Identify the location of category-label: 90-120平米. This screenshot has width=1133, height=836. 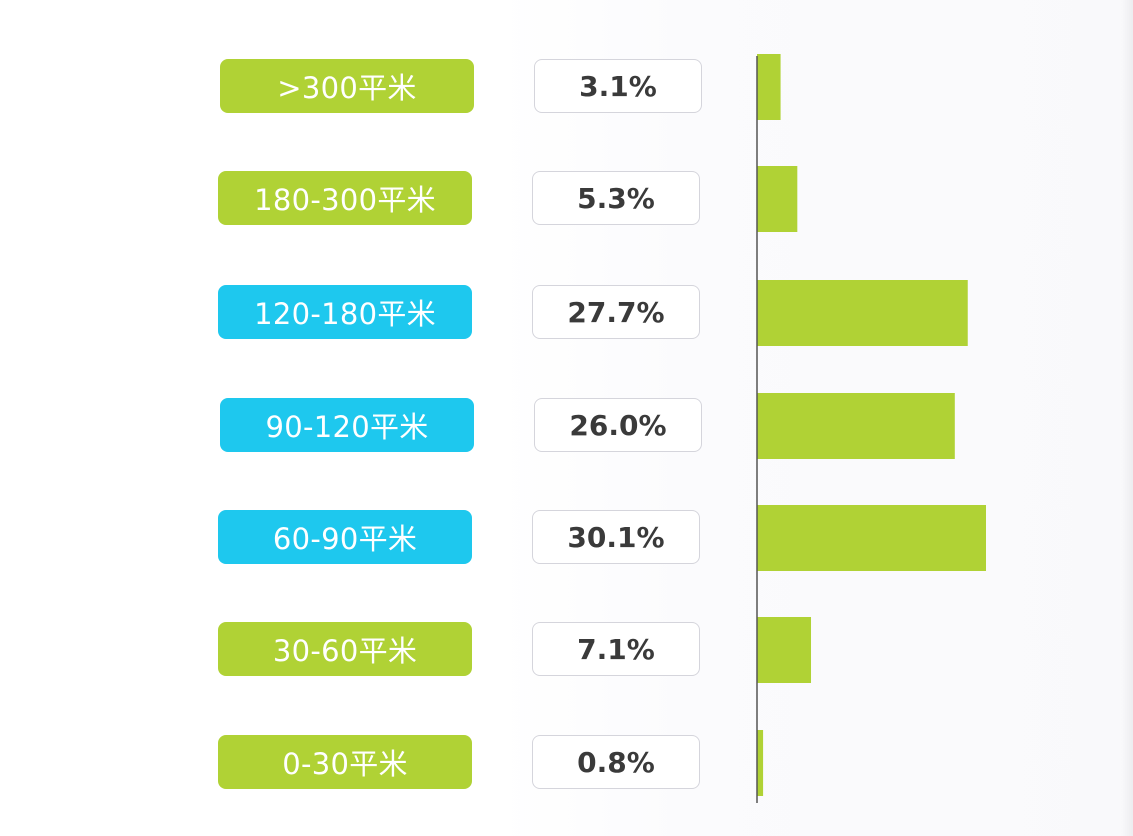
(347, 425).